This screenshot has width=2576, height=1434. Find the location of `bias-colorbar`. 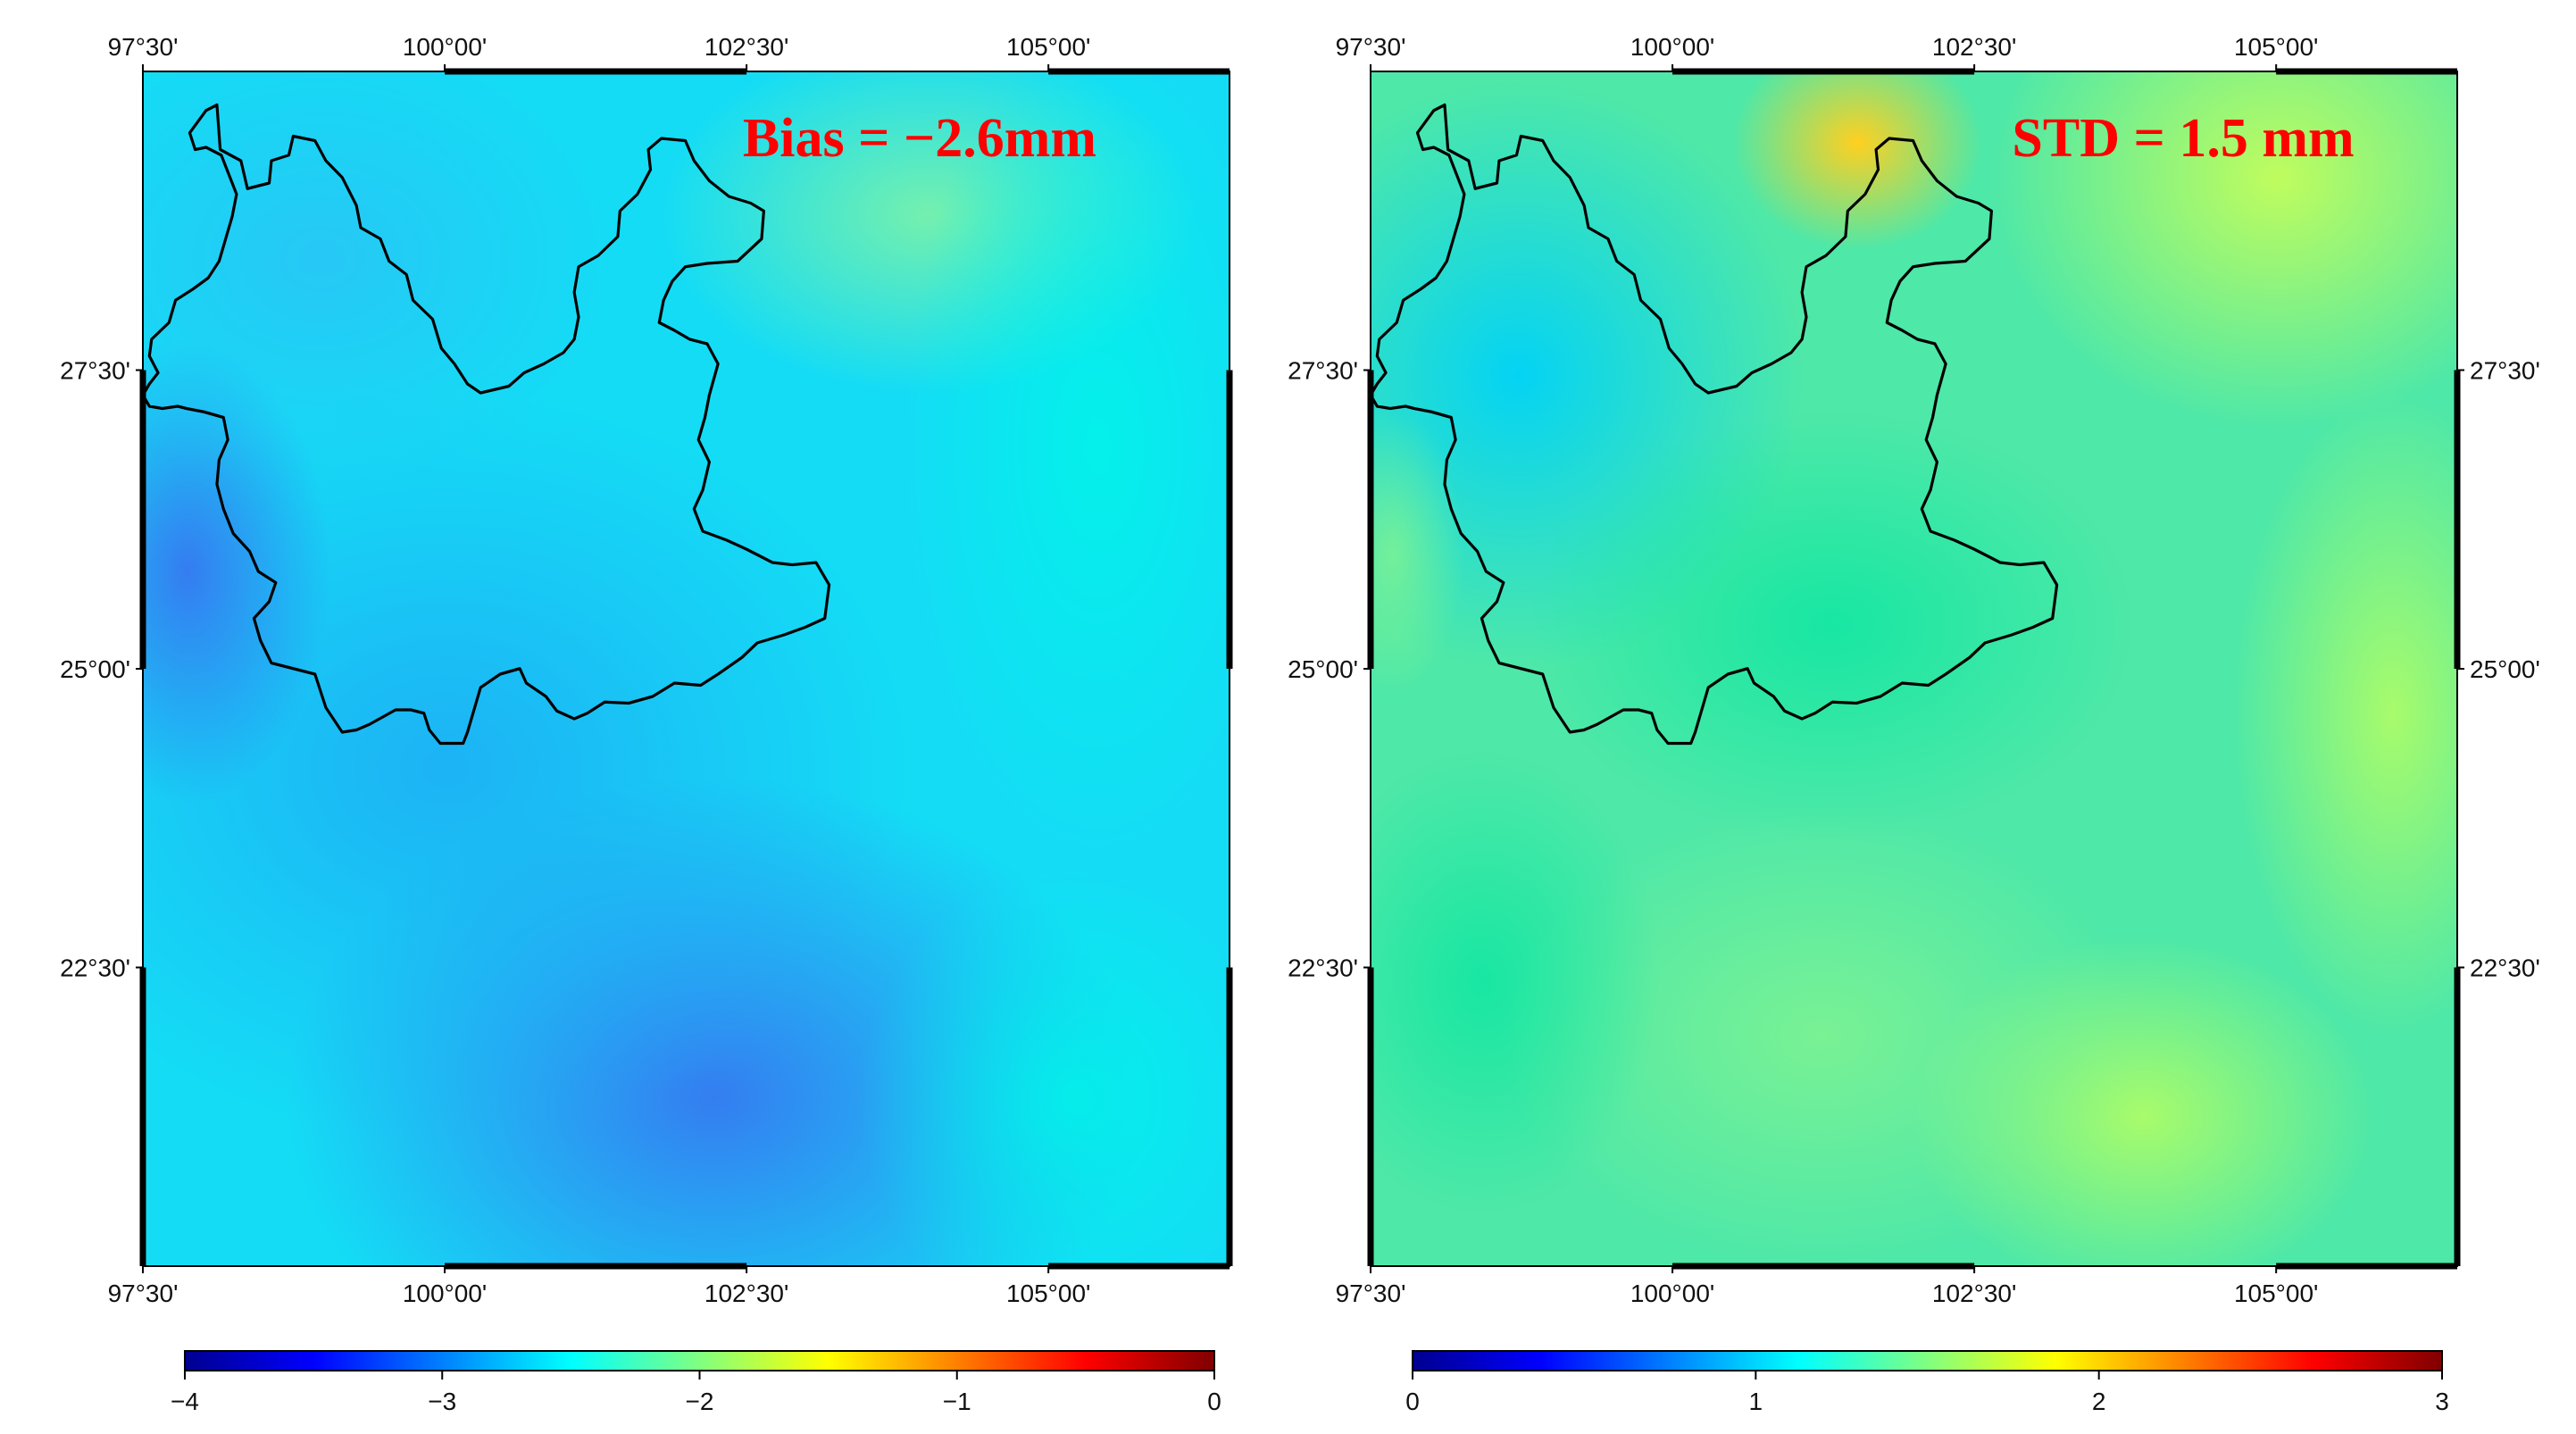

bias-colorbar is located at coordinates (699, 1360).